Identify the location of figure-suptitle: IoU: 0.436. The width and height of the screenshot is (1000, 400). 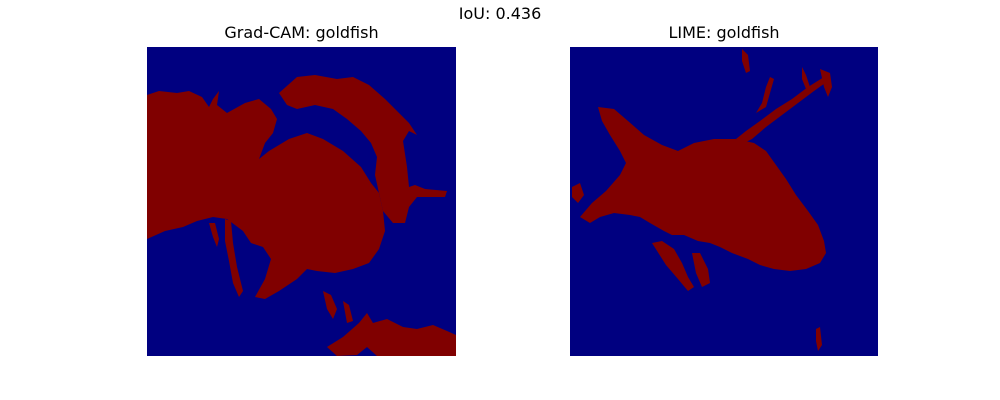
(500, 13).